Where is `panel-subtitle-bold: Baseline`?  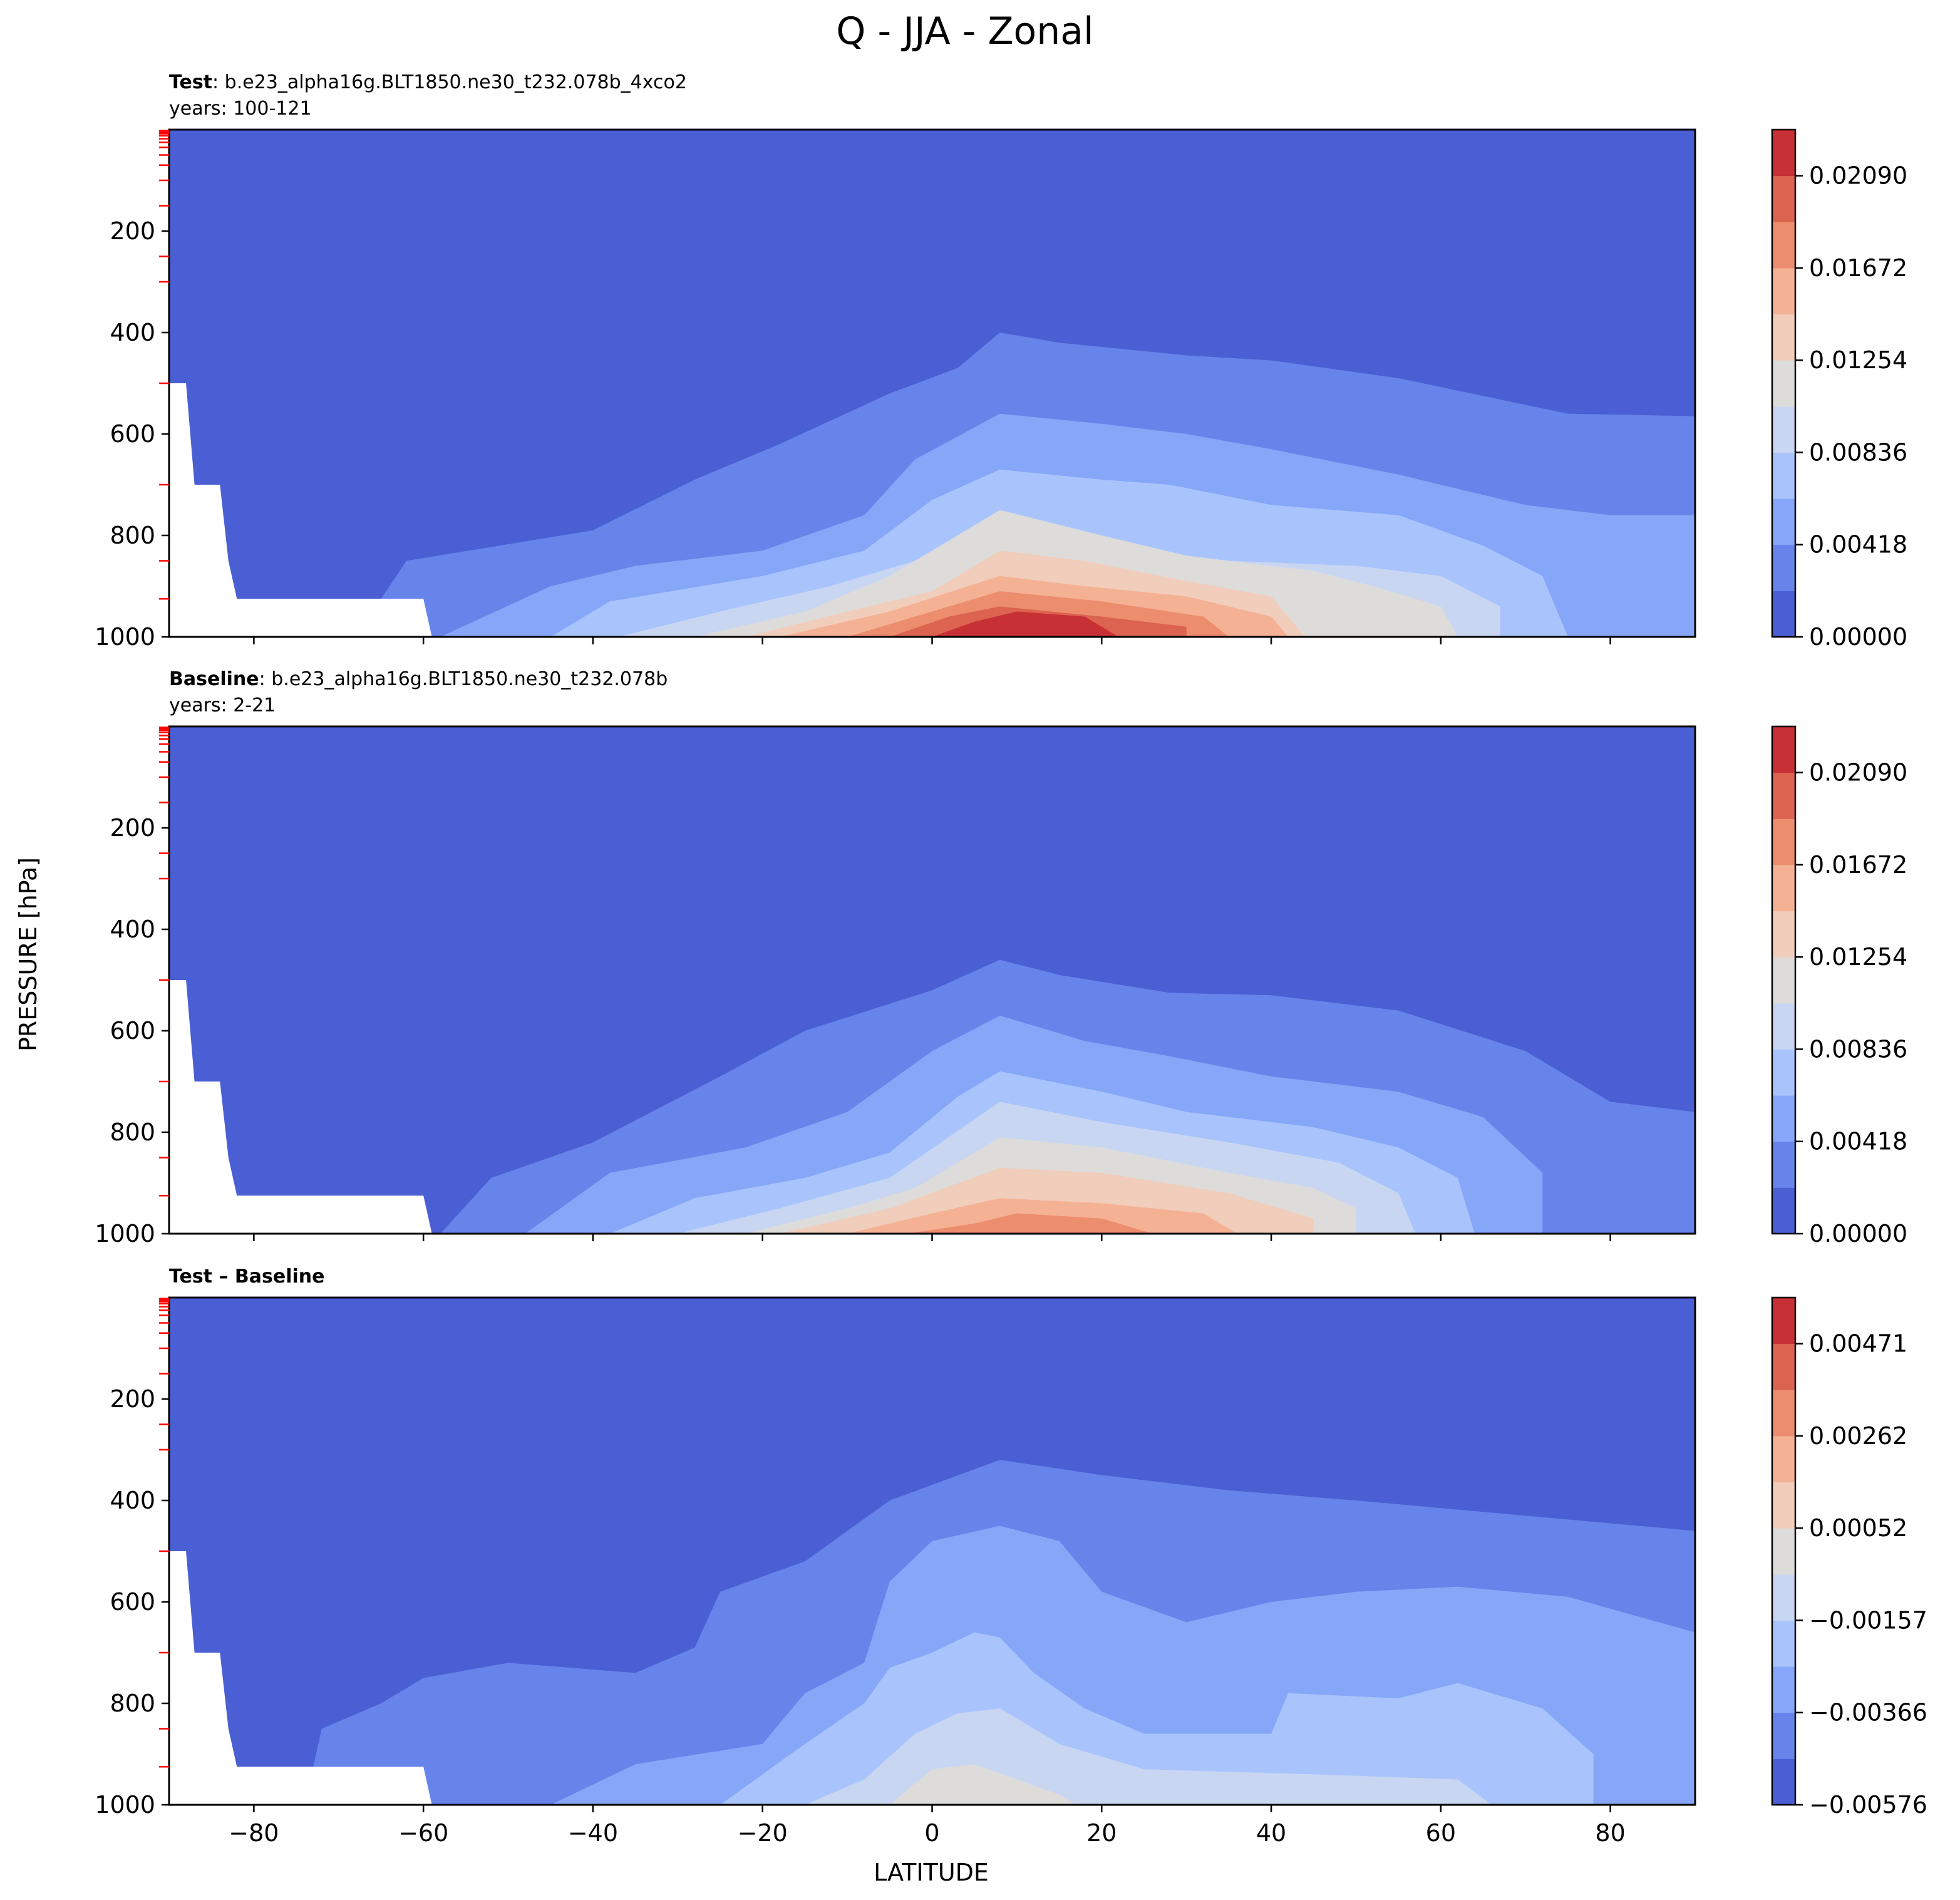 panel-subtitle-bold: Baseline is located at coordinates (214, 679).